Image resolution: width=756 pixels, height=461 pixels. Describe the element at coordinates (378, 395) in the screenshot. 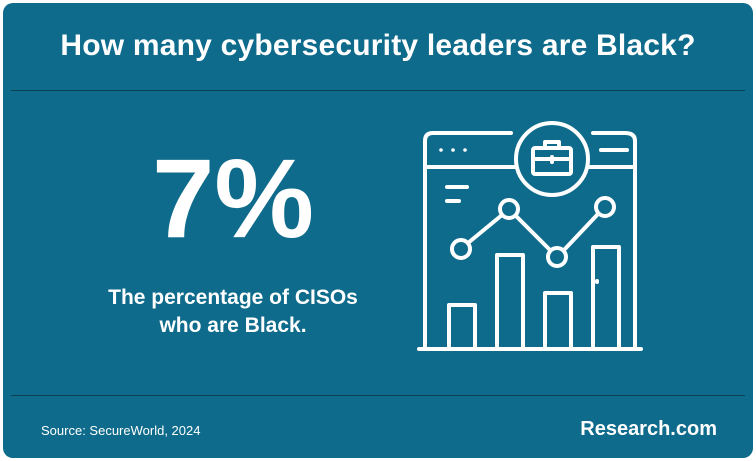

I see `bottom-divider` at that location.